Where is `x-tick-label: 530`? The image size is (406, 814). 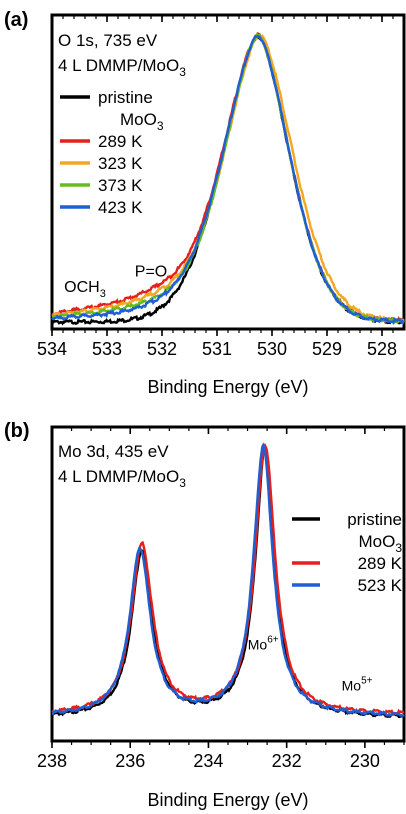 x-tick-label: 530 is located at coordinates (272, 349).